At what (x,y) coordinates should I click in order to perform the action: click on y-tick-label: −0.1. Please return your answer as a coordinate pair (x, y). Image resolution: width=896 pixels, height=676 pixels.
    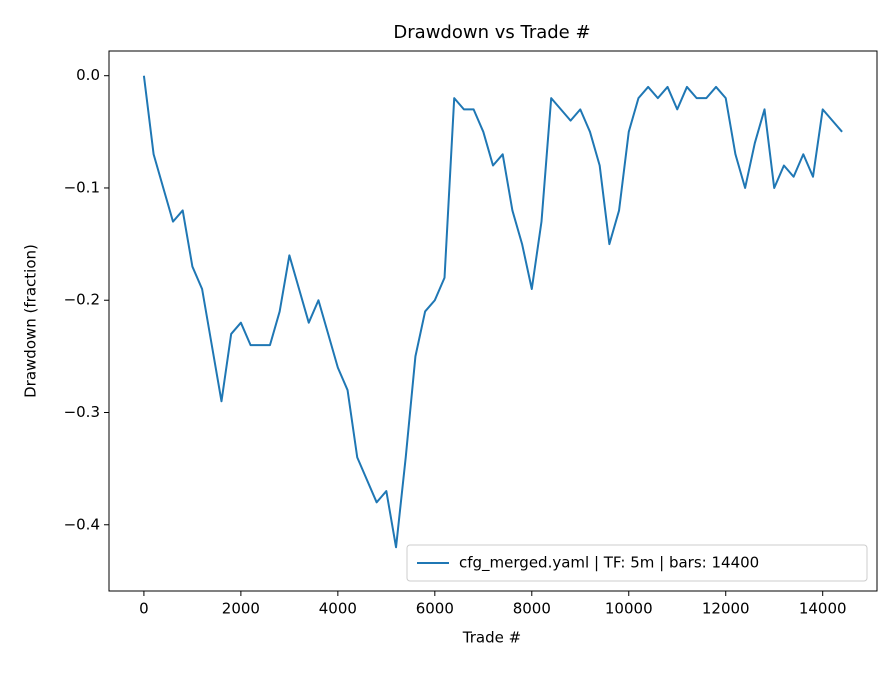
    Looking at the image, I should click on (82, 187).